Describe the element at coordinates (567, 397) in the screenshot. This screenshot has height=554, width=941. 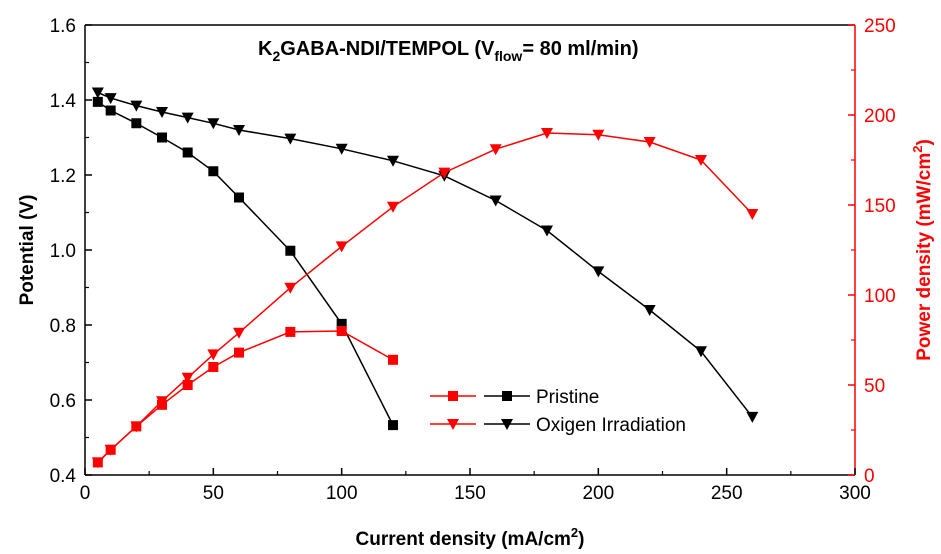
I see `legend-label-pristine: Pristine` at that location.